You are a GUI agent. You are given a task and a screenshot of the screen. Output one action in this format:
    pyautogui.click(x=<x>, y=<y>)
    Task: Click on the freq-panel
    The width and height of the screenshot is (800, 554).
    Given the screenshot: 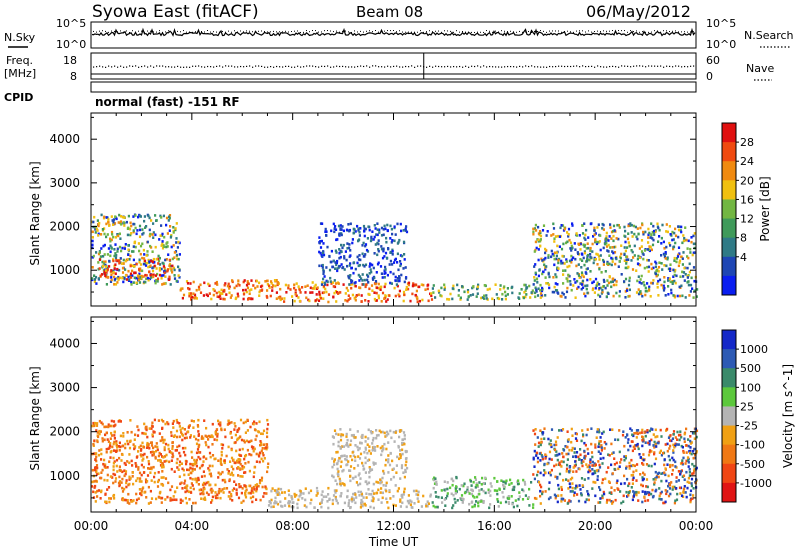 What is the action you would take?
    pyautogui.click(x=393, y=66)
    